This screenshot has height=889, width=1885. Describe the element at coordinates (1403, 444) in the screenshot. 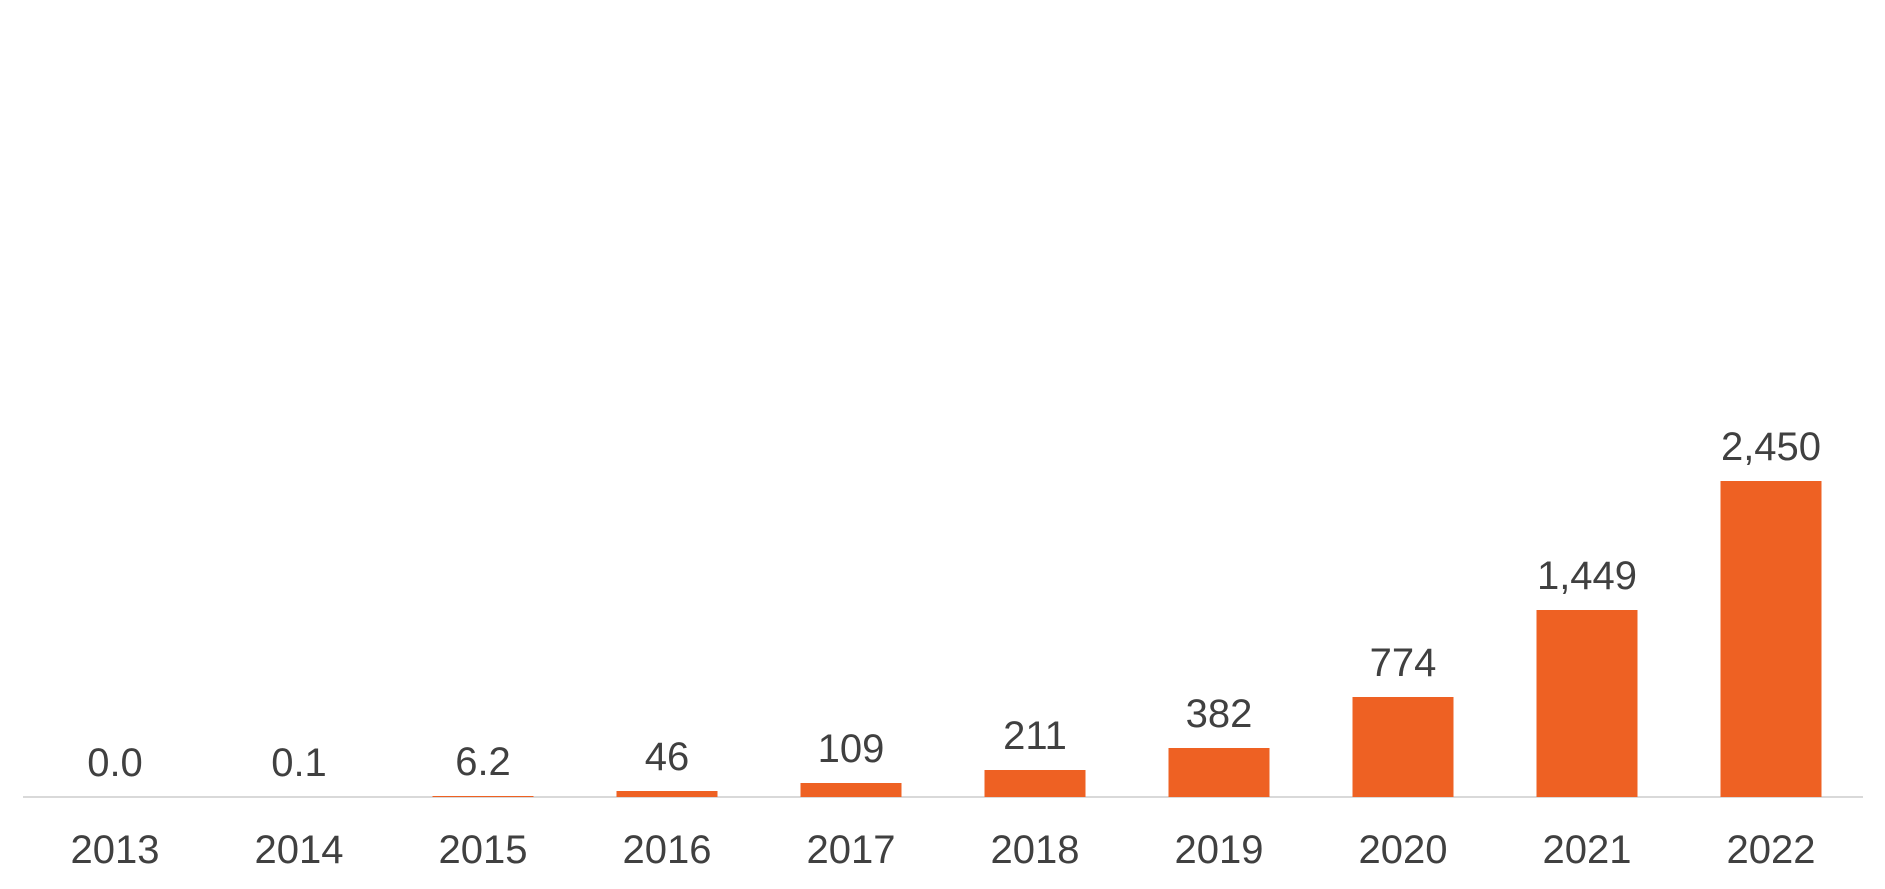

I see `bar-group-2020: 774 2020` at that location.